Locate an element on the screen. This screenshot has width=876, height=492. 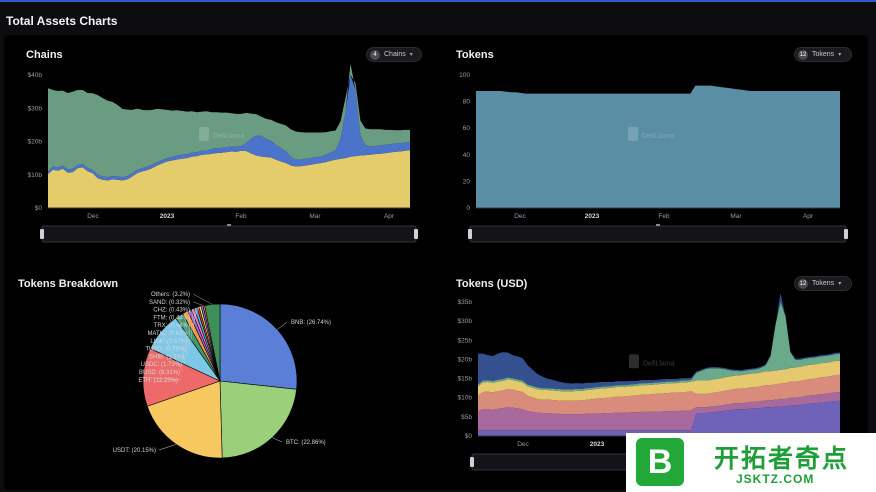
tokens-title: Tokens is located at coordinates (475, 55).